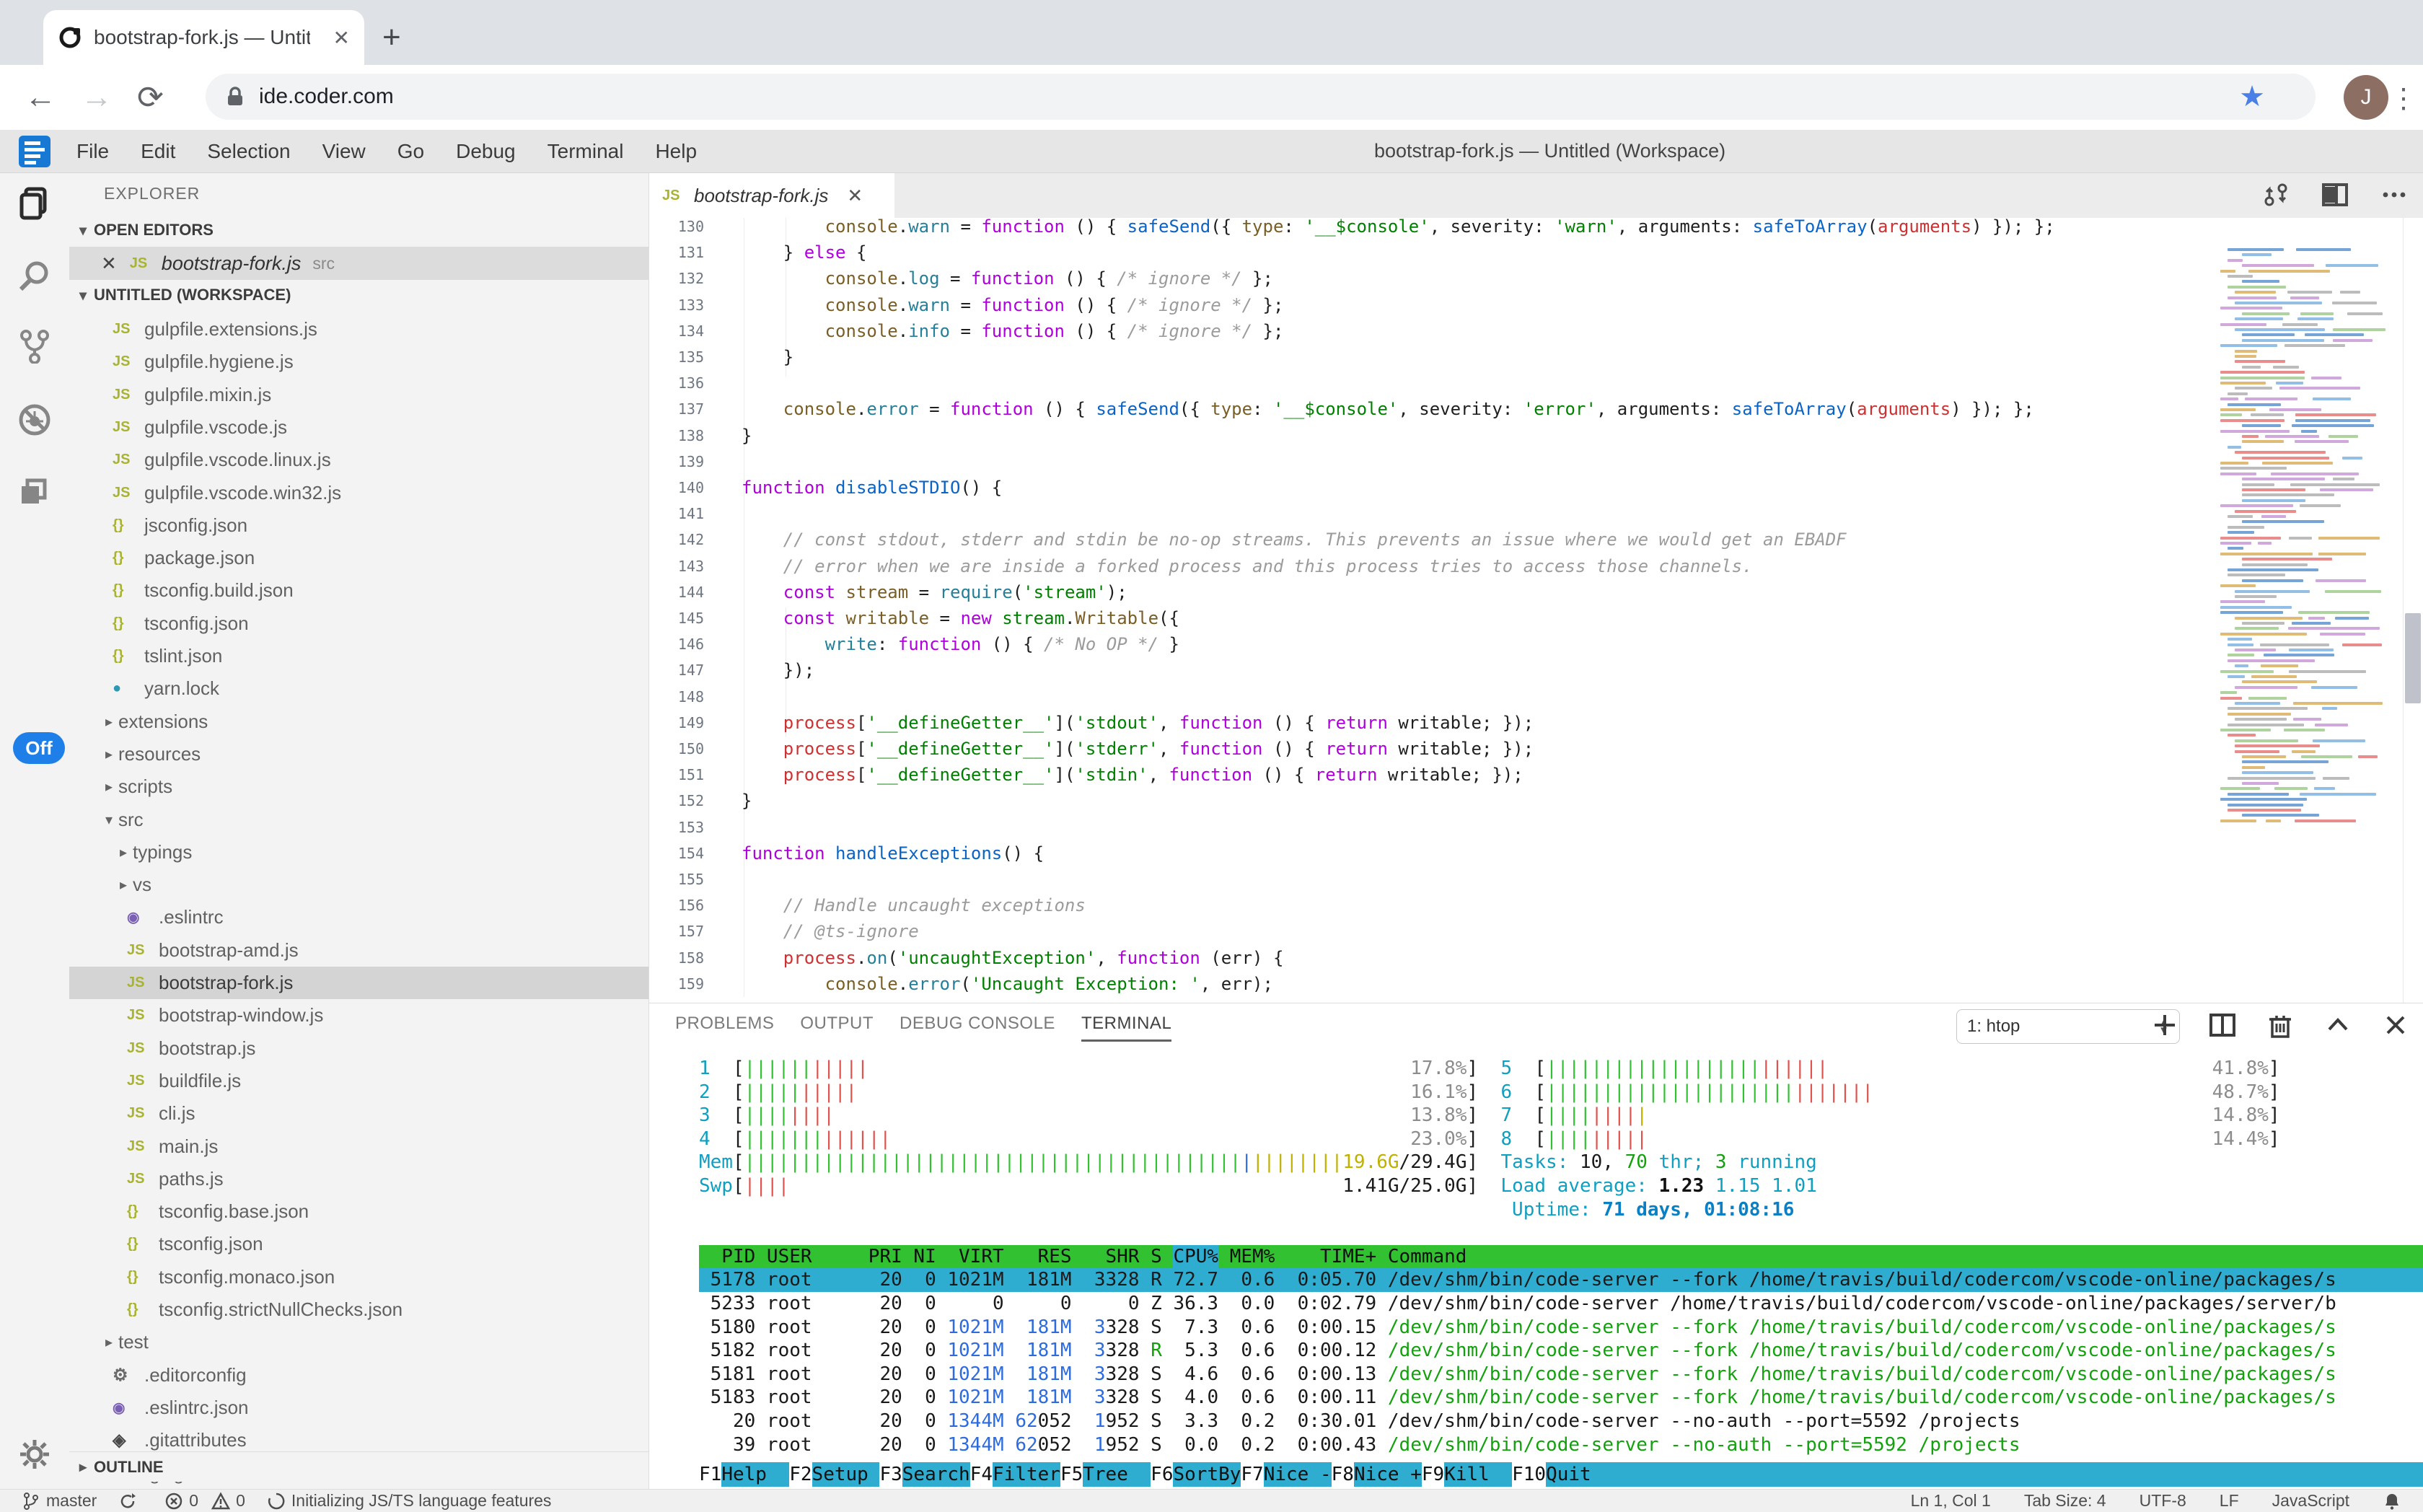  I want to click on tree-item-bootstrap-window.js: JS bootstrap-window.js, so click(358, 1016).